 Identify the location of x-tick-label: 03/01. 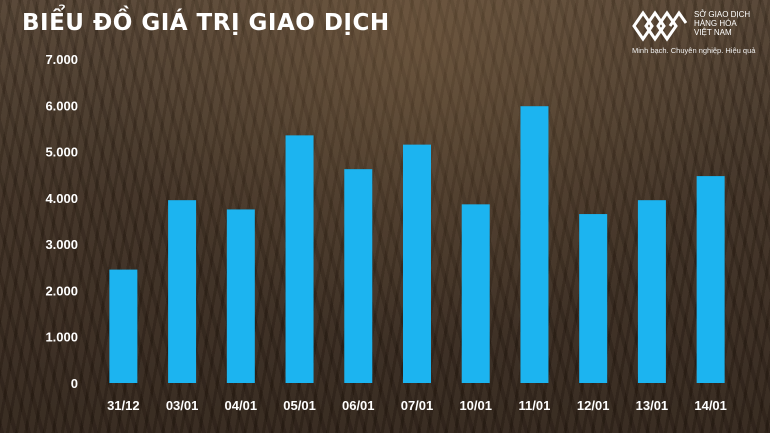
(182, 405).